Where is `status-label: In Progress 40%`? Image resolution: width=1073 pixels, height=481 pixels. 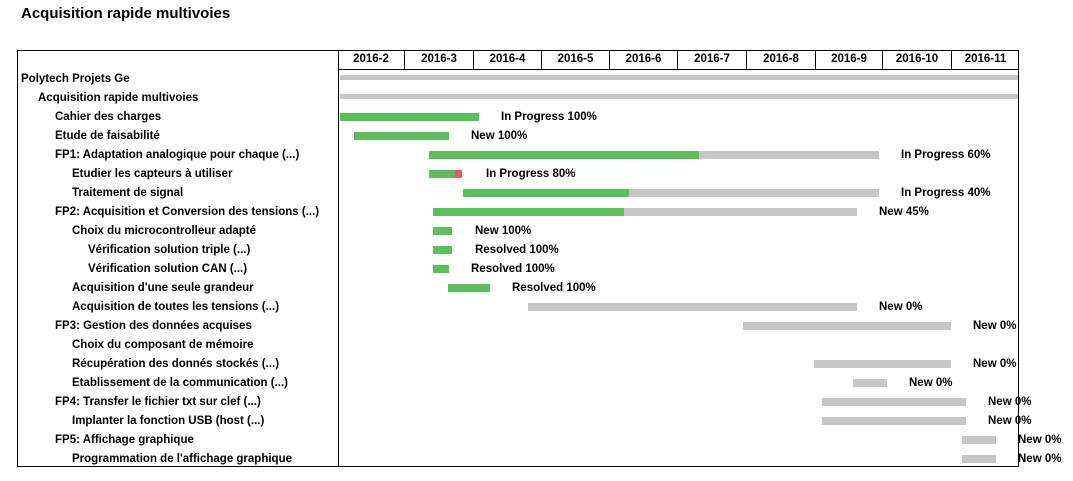 status-label: In Progress 40% is located at coordinates (946, 193).